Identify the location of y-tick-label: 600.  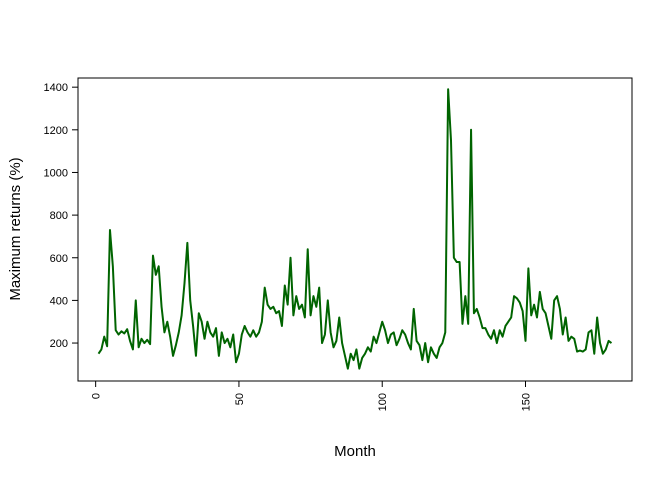
(59, 259).